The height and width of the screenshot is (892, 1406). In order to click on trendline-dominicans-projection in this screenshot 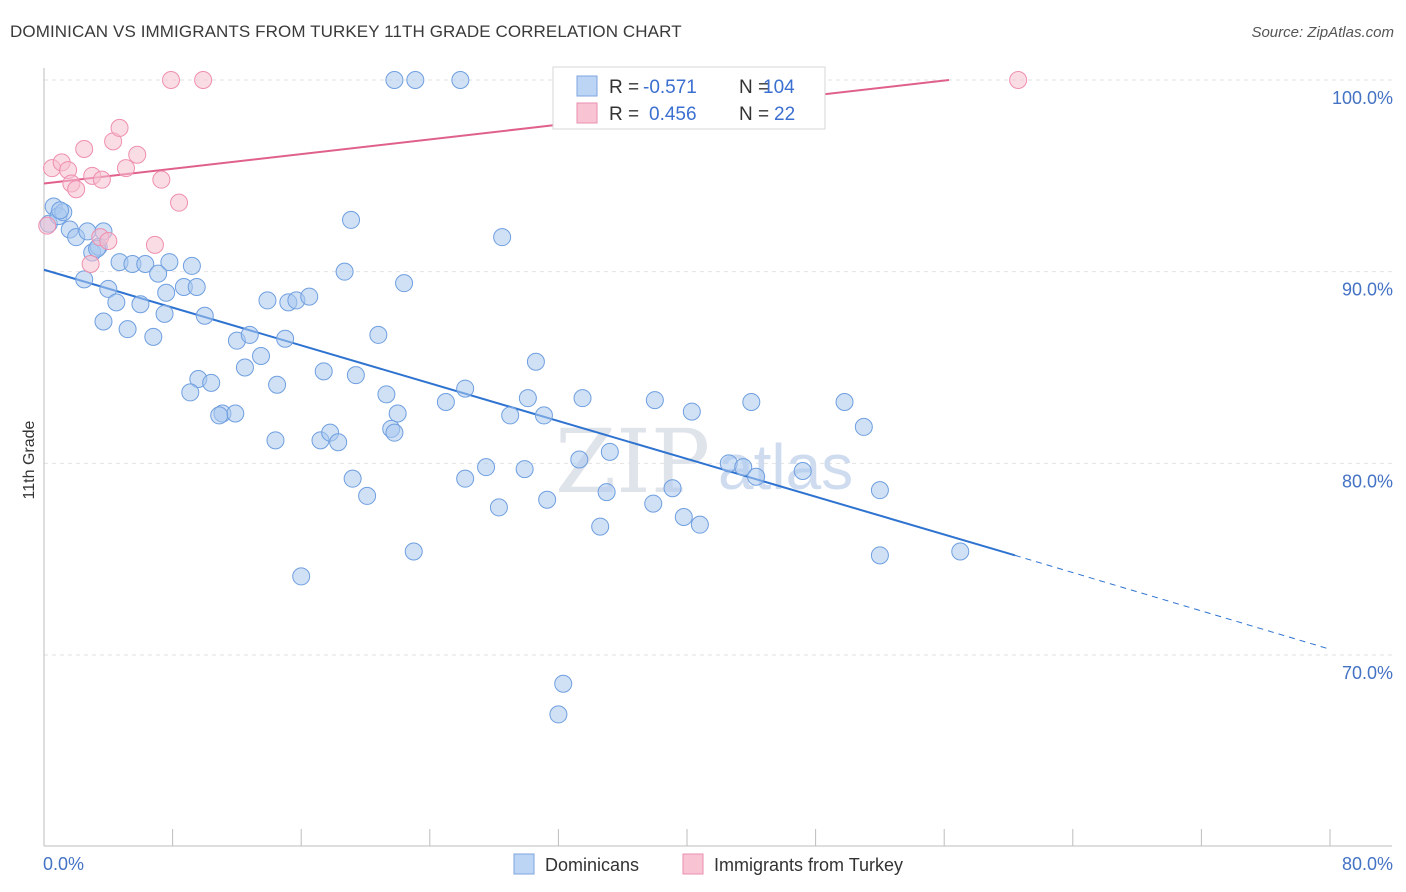, I will do `click(1172, 602)`.